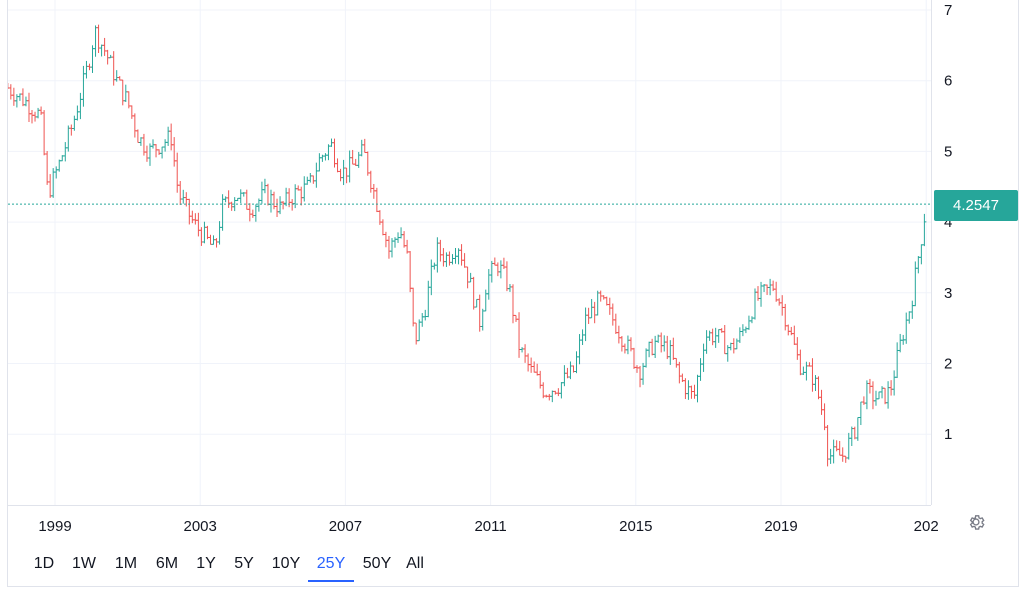 The width and height of the screenshot is (1023, 590). Describe the element at coordinates (780, 526) in the screenshot. I see `x-tick-label: 2019` at that location.